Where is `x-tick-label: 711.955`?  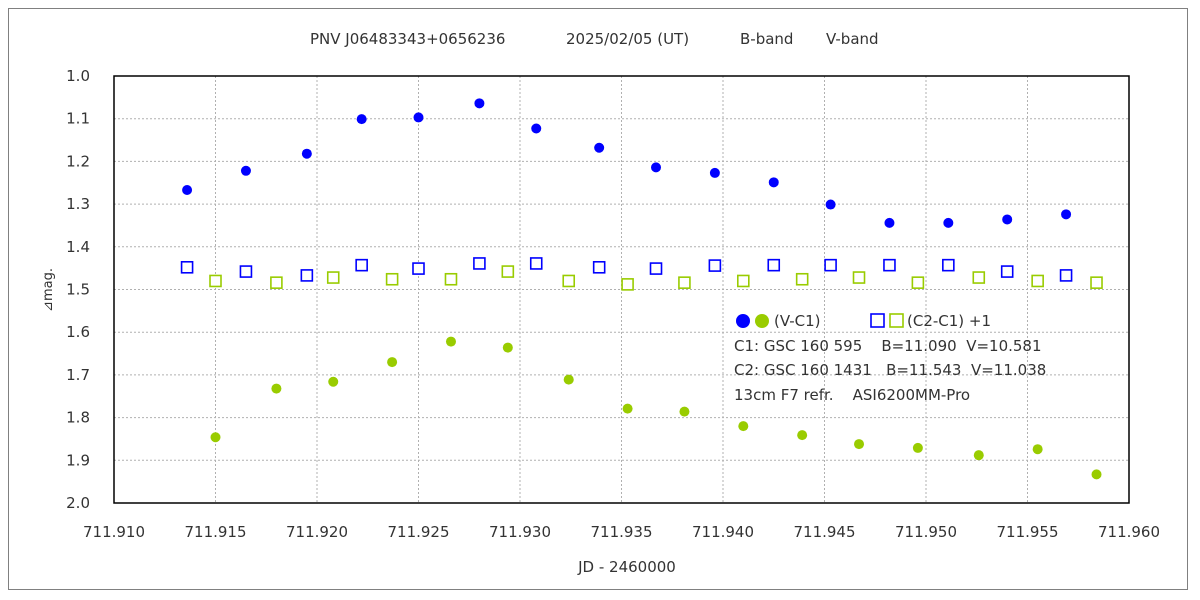 x-tick-label: 711.955 is located at coordinates (1027, 532).